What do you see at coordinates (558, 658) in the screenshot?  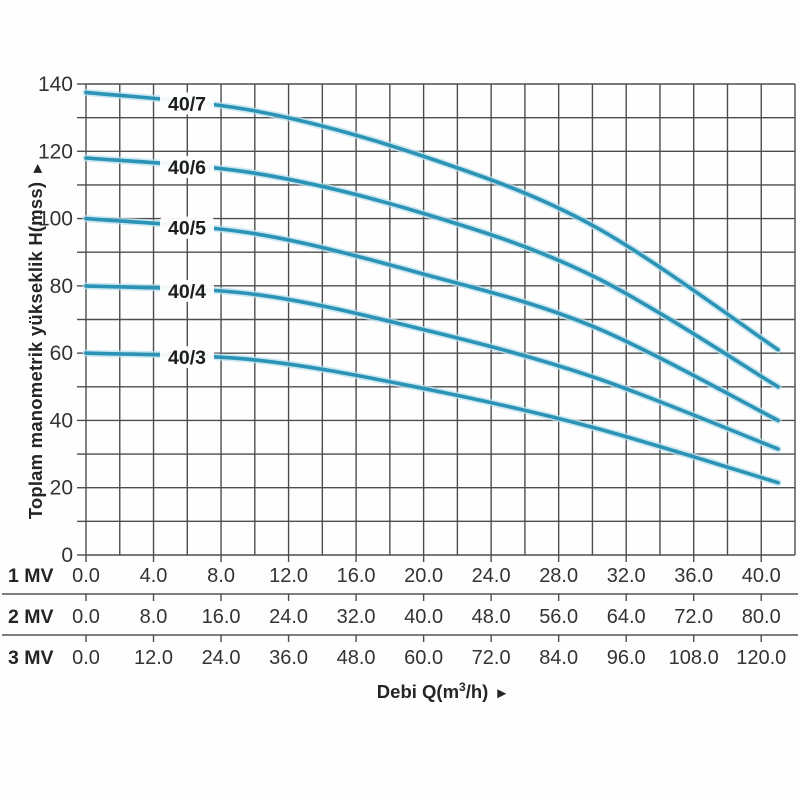 I see `x-tick-label: 84.0` at bounding box center [558, 658].